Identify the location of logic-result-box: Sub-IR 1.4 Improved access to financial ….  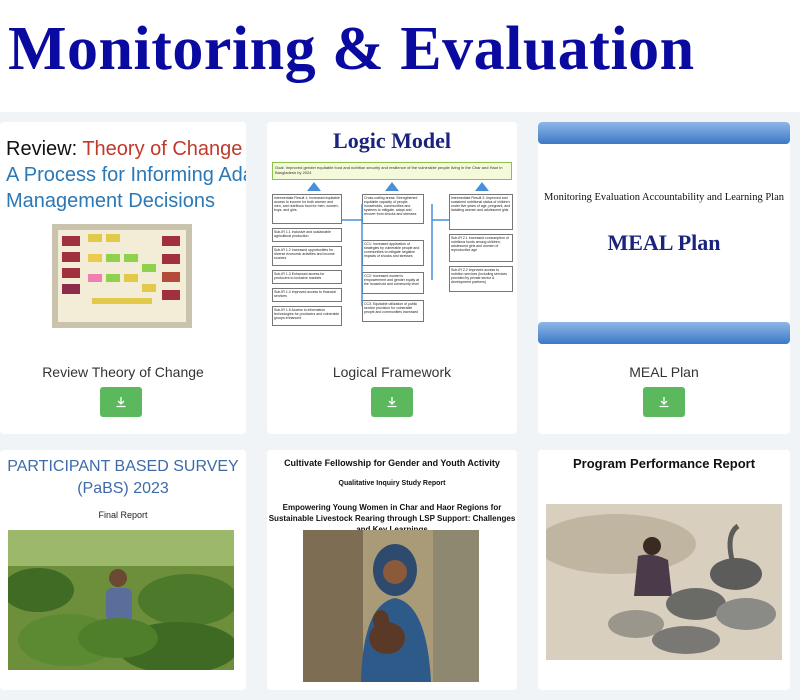
(307, 295).